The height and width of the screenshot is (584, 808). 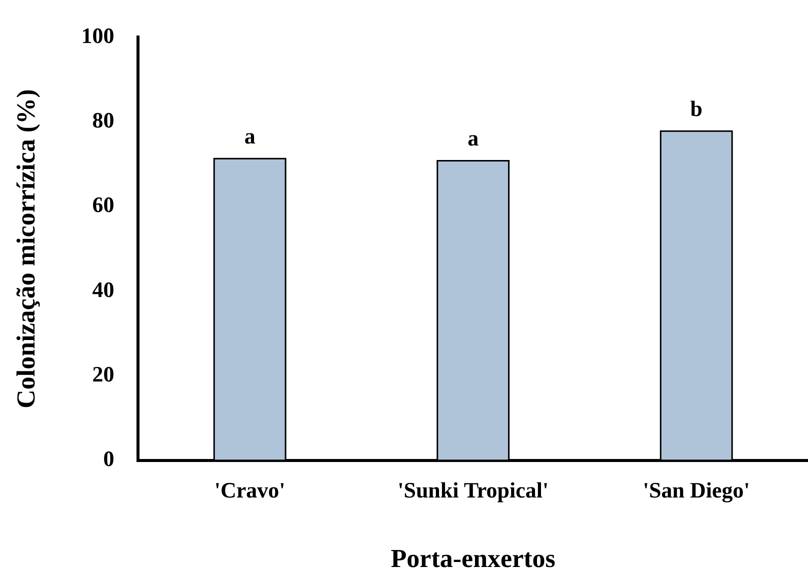 I want to click on y-tick-label: 40, so click(x=103, y=289).